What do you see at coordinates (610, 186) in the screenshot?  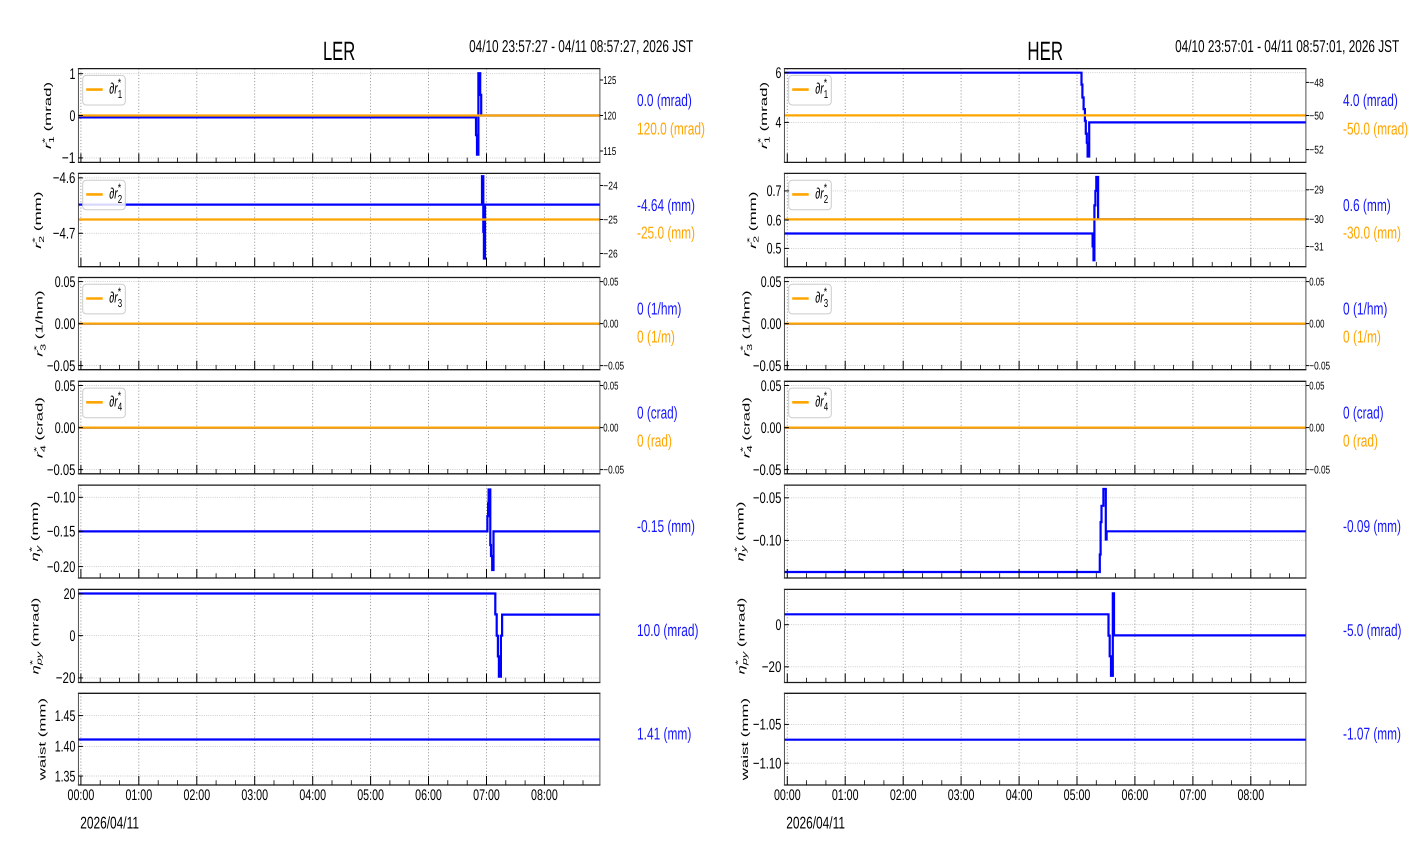 I see `svg-text: −24` at bounding box center [610, 186].